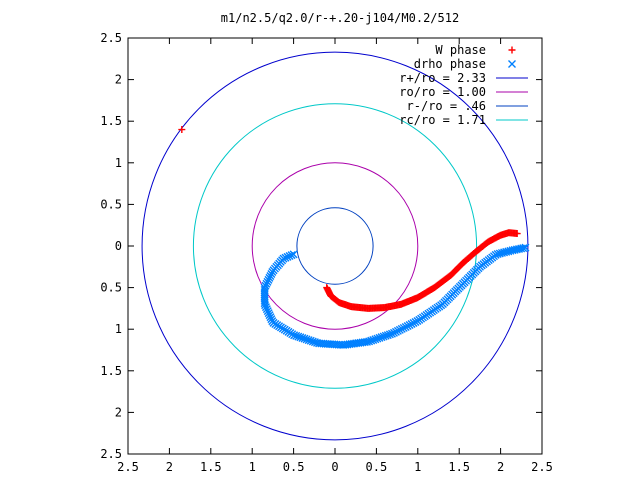 This screenshot has height=480, width=640. What do you see at coordinates (446, 106) in the screenshot?
I see `legend-label: r-/ro = .46` at bounding box center [446, 106].